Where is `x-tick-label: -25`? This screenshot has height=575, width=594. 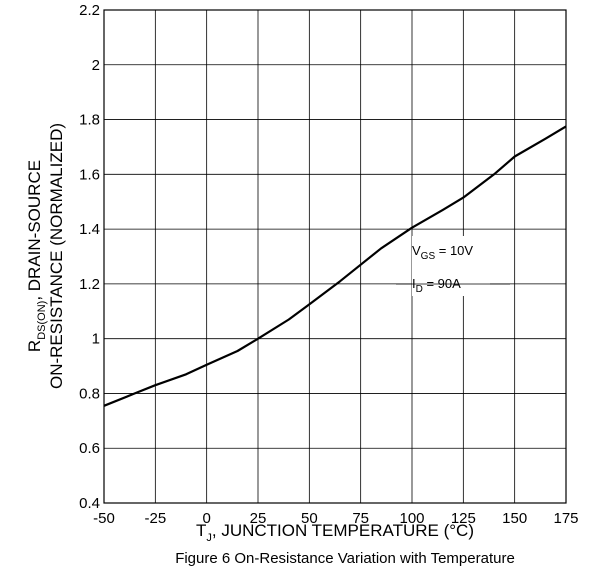
x-tick-label: -25 is located at coordinates (155, 518).